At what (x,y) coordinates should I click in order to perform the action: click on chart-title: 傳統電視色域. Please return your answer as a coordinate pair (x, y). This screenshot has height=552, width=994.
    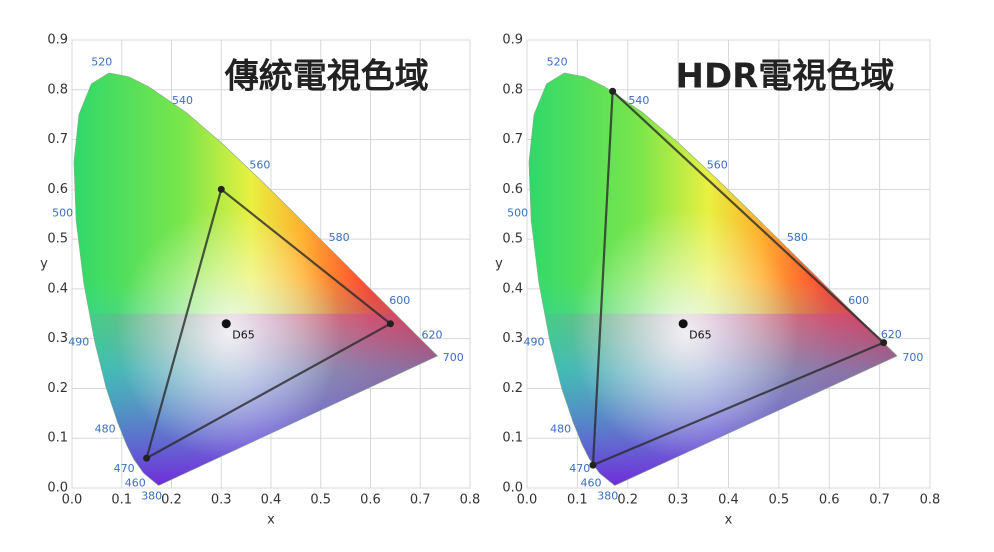
    Looking at the image, I should click on (326, 77).